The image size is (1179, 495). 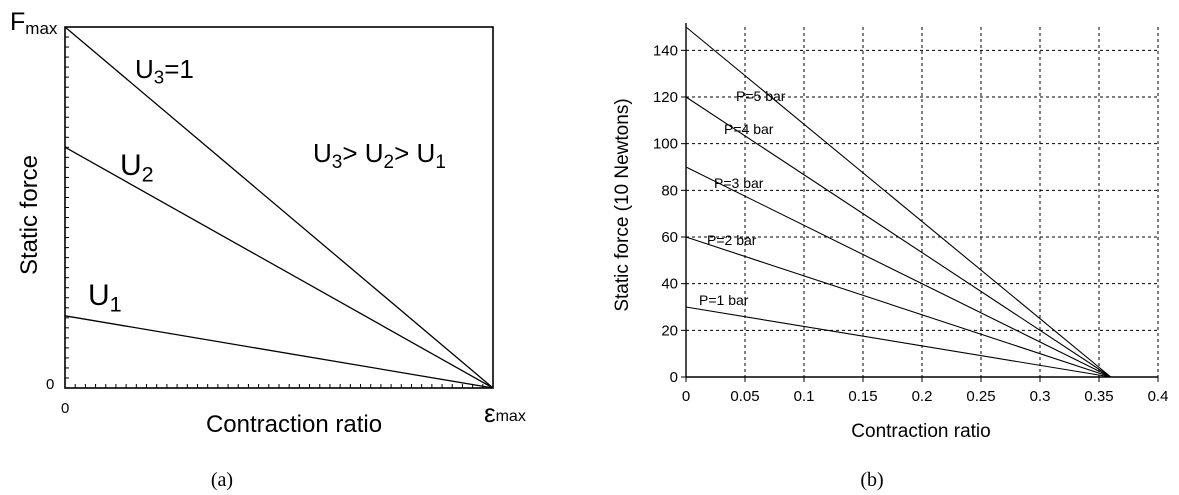 I want to click on series-label-p4: P=4 bar, so click(x=749, y=129).